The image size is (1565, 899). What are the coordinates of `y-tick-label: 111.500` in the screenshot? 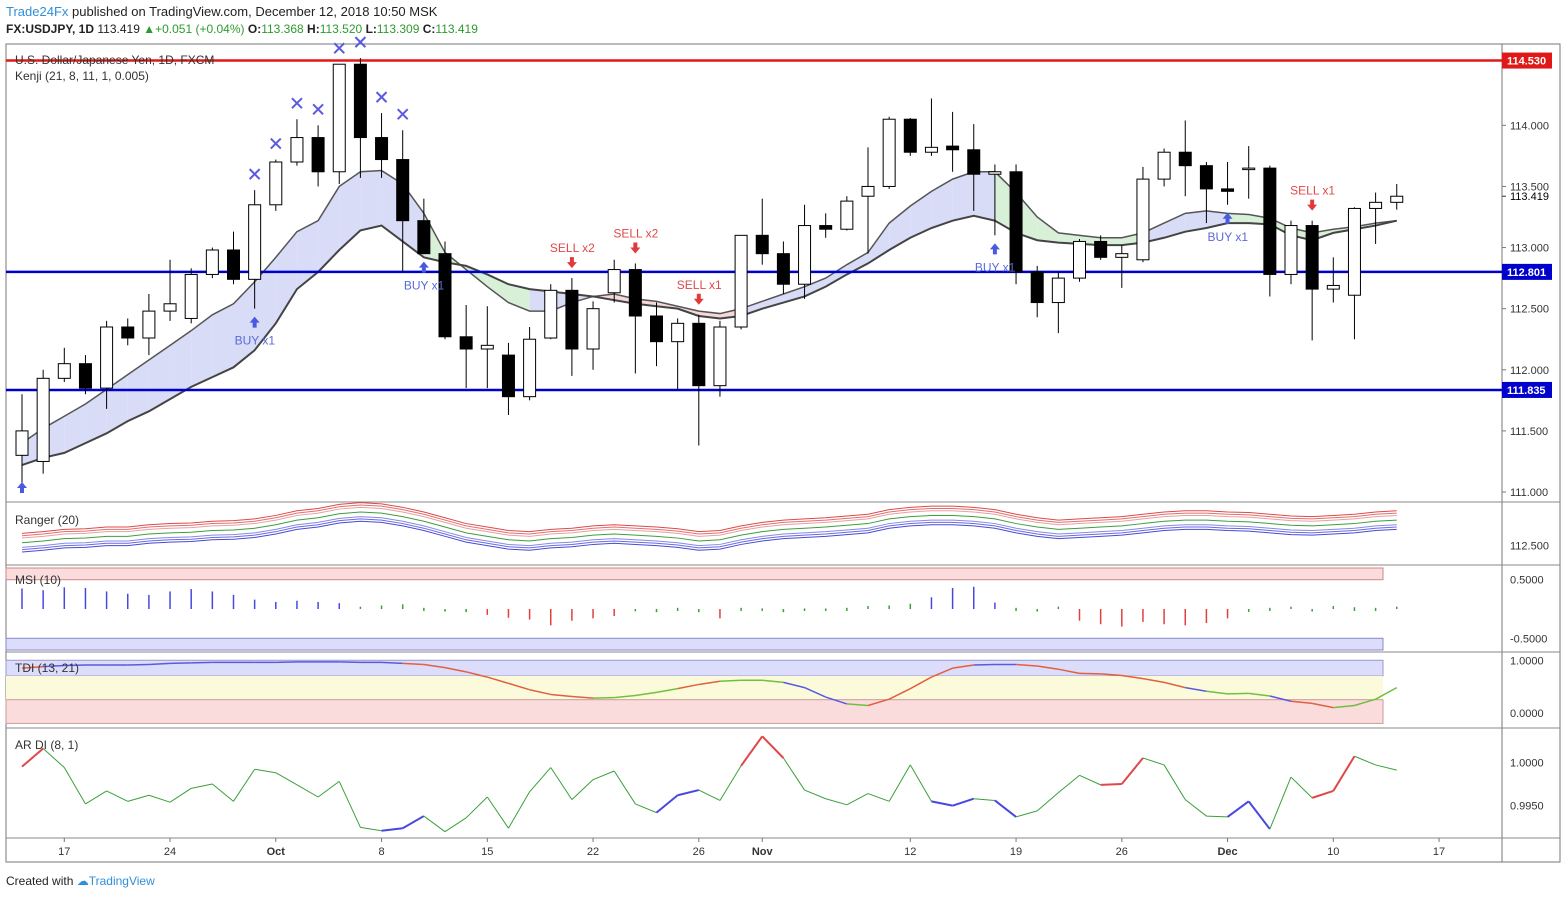 It's located at (1529, 432).